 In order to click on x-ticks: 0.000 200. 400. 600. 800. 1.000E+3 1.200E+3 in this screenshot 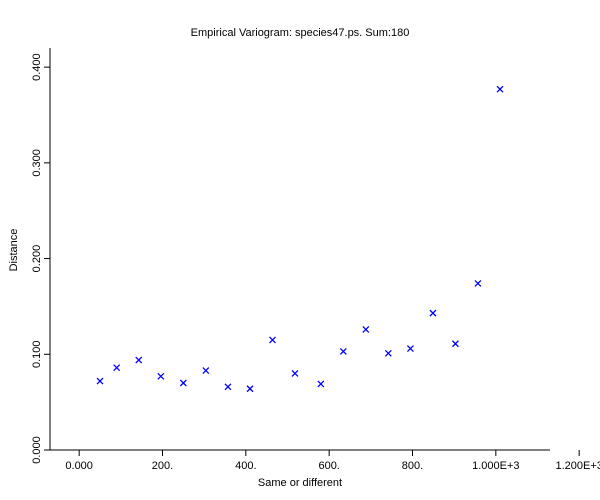, I will do `click(332, 461)`.